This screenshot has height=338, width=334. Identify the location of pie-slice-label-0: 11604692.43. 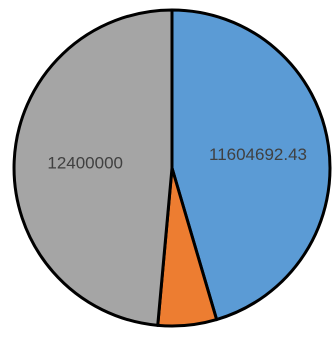
(258, 154).